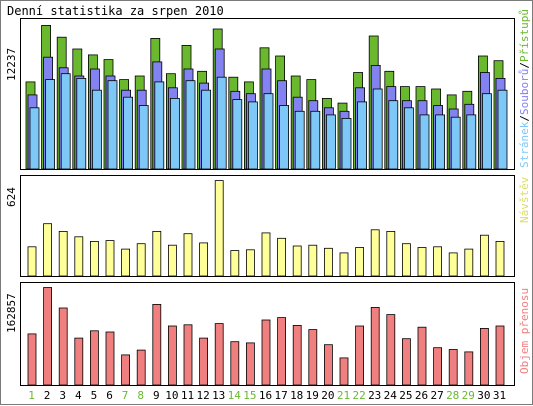  Describe the element at coordinates (125, 395) in the screenshot. I see `day-label-7: 7` at that location.